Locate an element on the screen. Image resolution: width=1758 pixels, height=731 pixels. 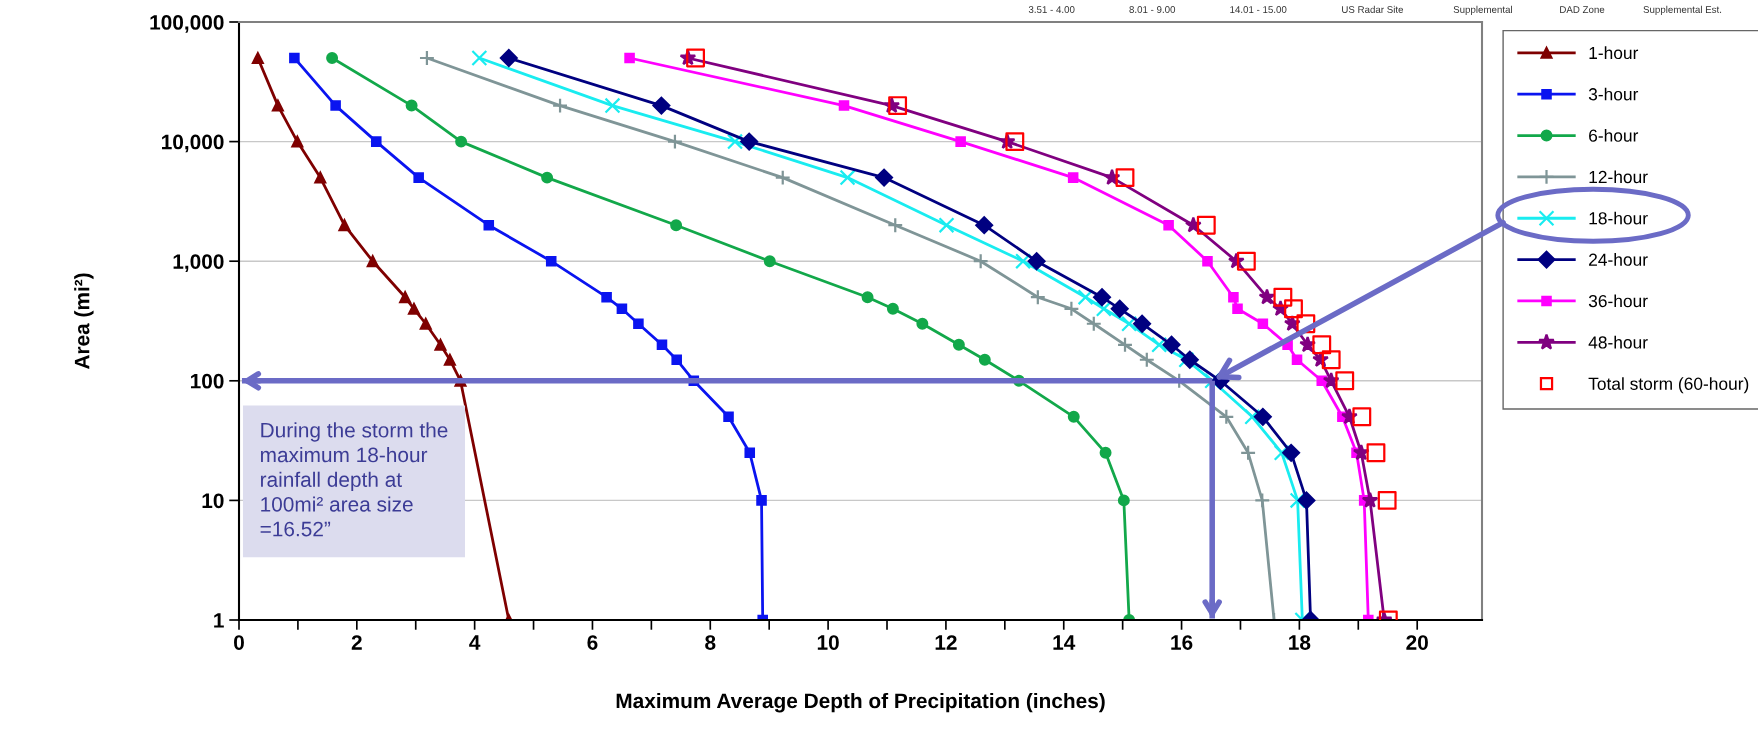
legend-label: 18-hour is located at coordinates (1618, 218).